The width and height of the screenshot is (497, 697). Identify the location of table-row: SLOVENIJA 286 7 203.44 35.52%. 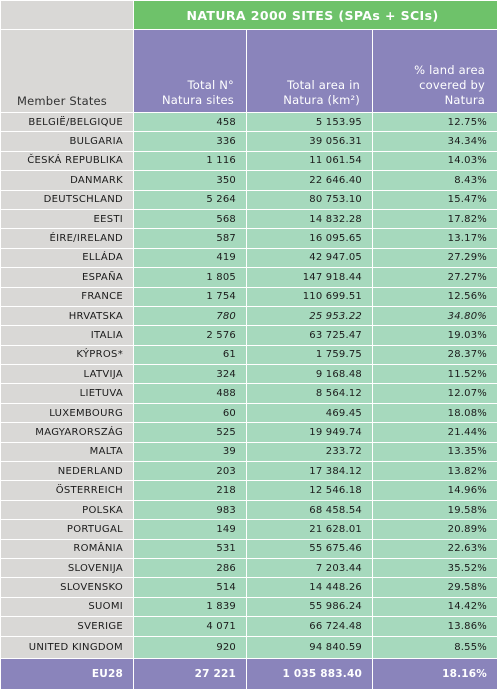
(248, 568).